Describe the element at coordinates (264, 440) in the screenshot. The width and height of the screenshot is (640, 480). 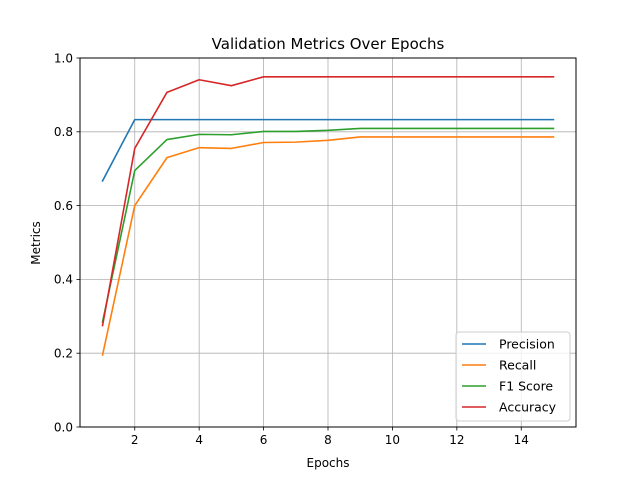
I see `x-tick-label: 6` at that location.